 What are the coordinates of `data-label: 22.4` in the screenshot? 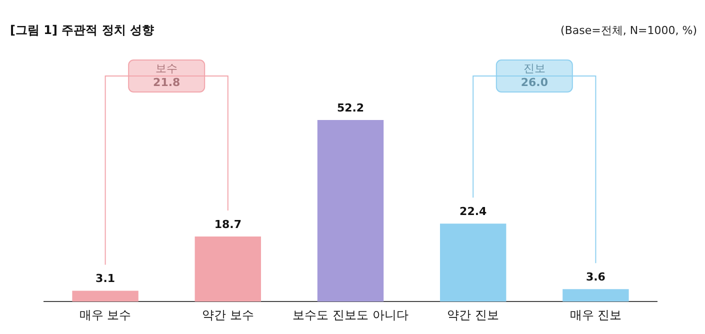 It's located at (474, 211).